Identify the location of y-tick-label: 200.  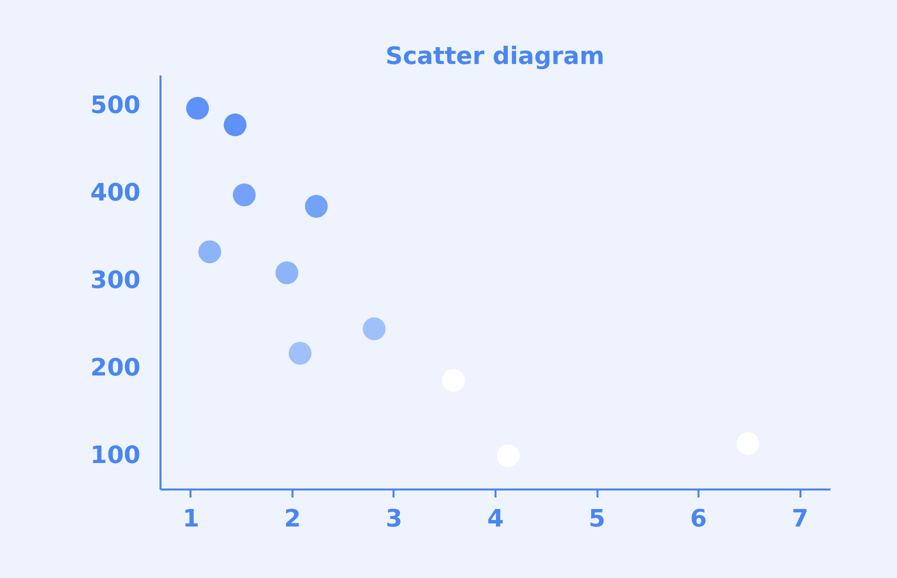
(115, 368).